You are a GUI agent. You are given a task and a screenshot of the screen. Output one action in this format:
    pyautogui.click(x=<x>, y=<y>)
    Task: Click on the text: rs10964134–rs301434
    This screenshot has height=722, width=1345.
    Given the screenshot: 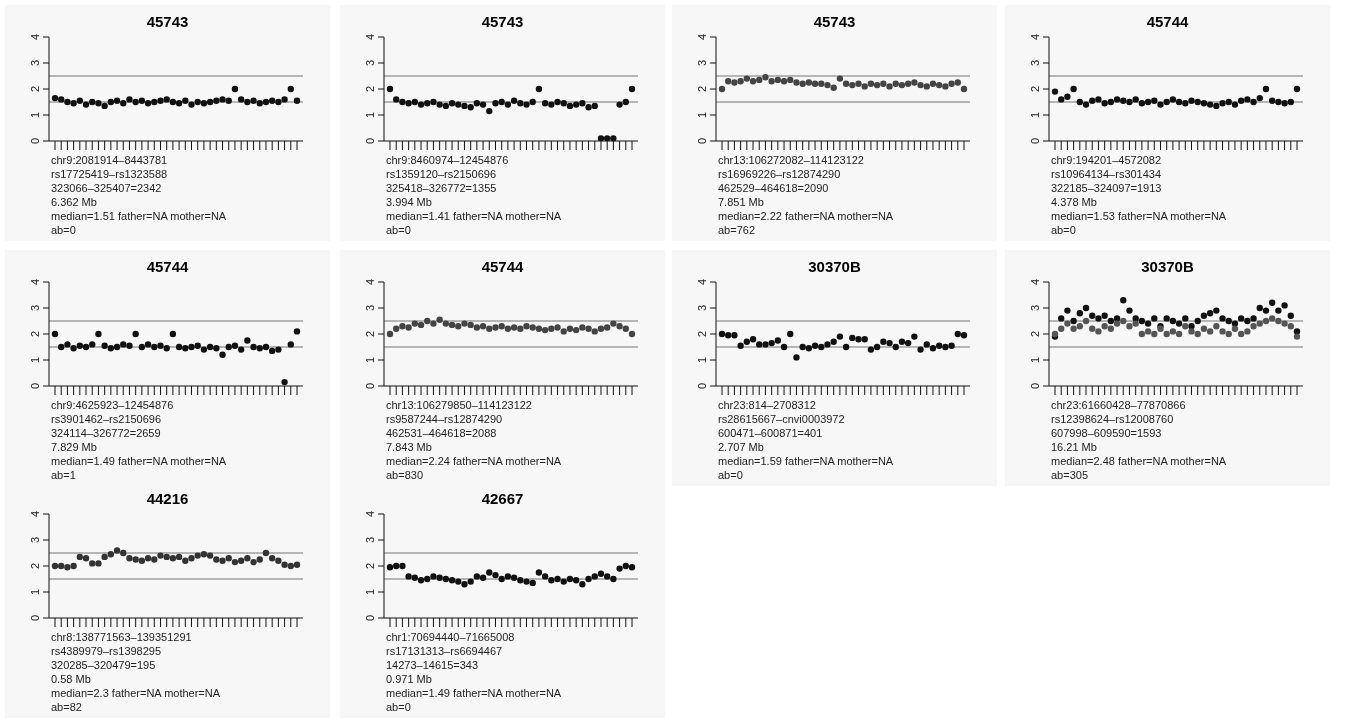 What is the action you would take?
    pyautogui.click(x=1107, y=174)
    